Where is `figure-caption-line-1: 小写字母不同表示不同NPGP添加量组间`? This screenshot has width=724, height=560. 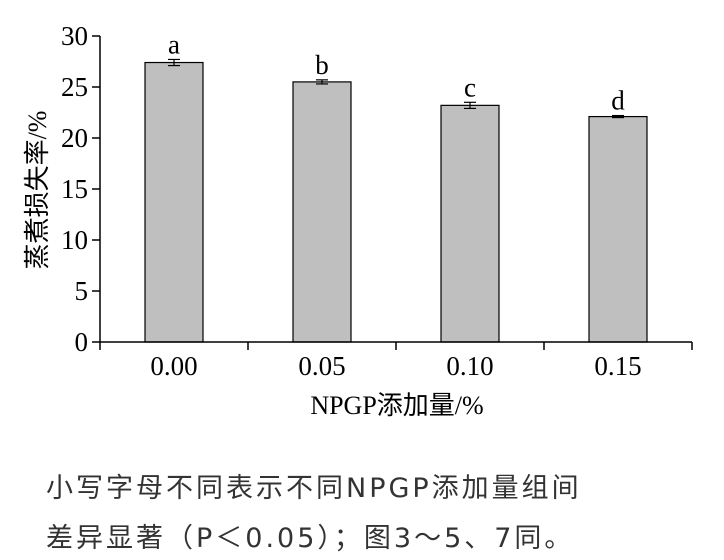 figure-caption-line-1: 小写字母不同表示不同NPGP添加量组间 is located at coordinates (314, 488).